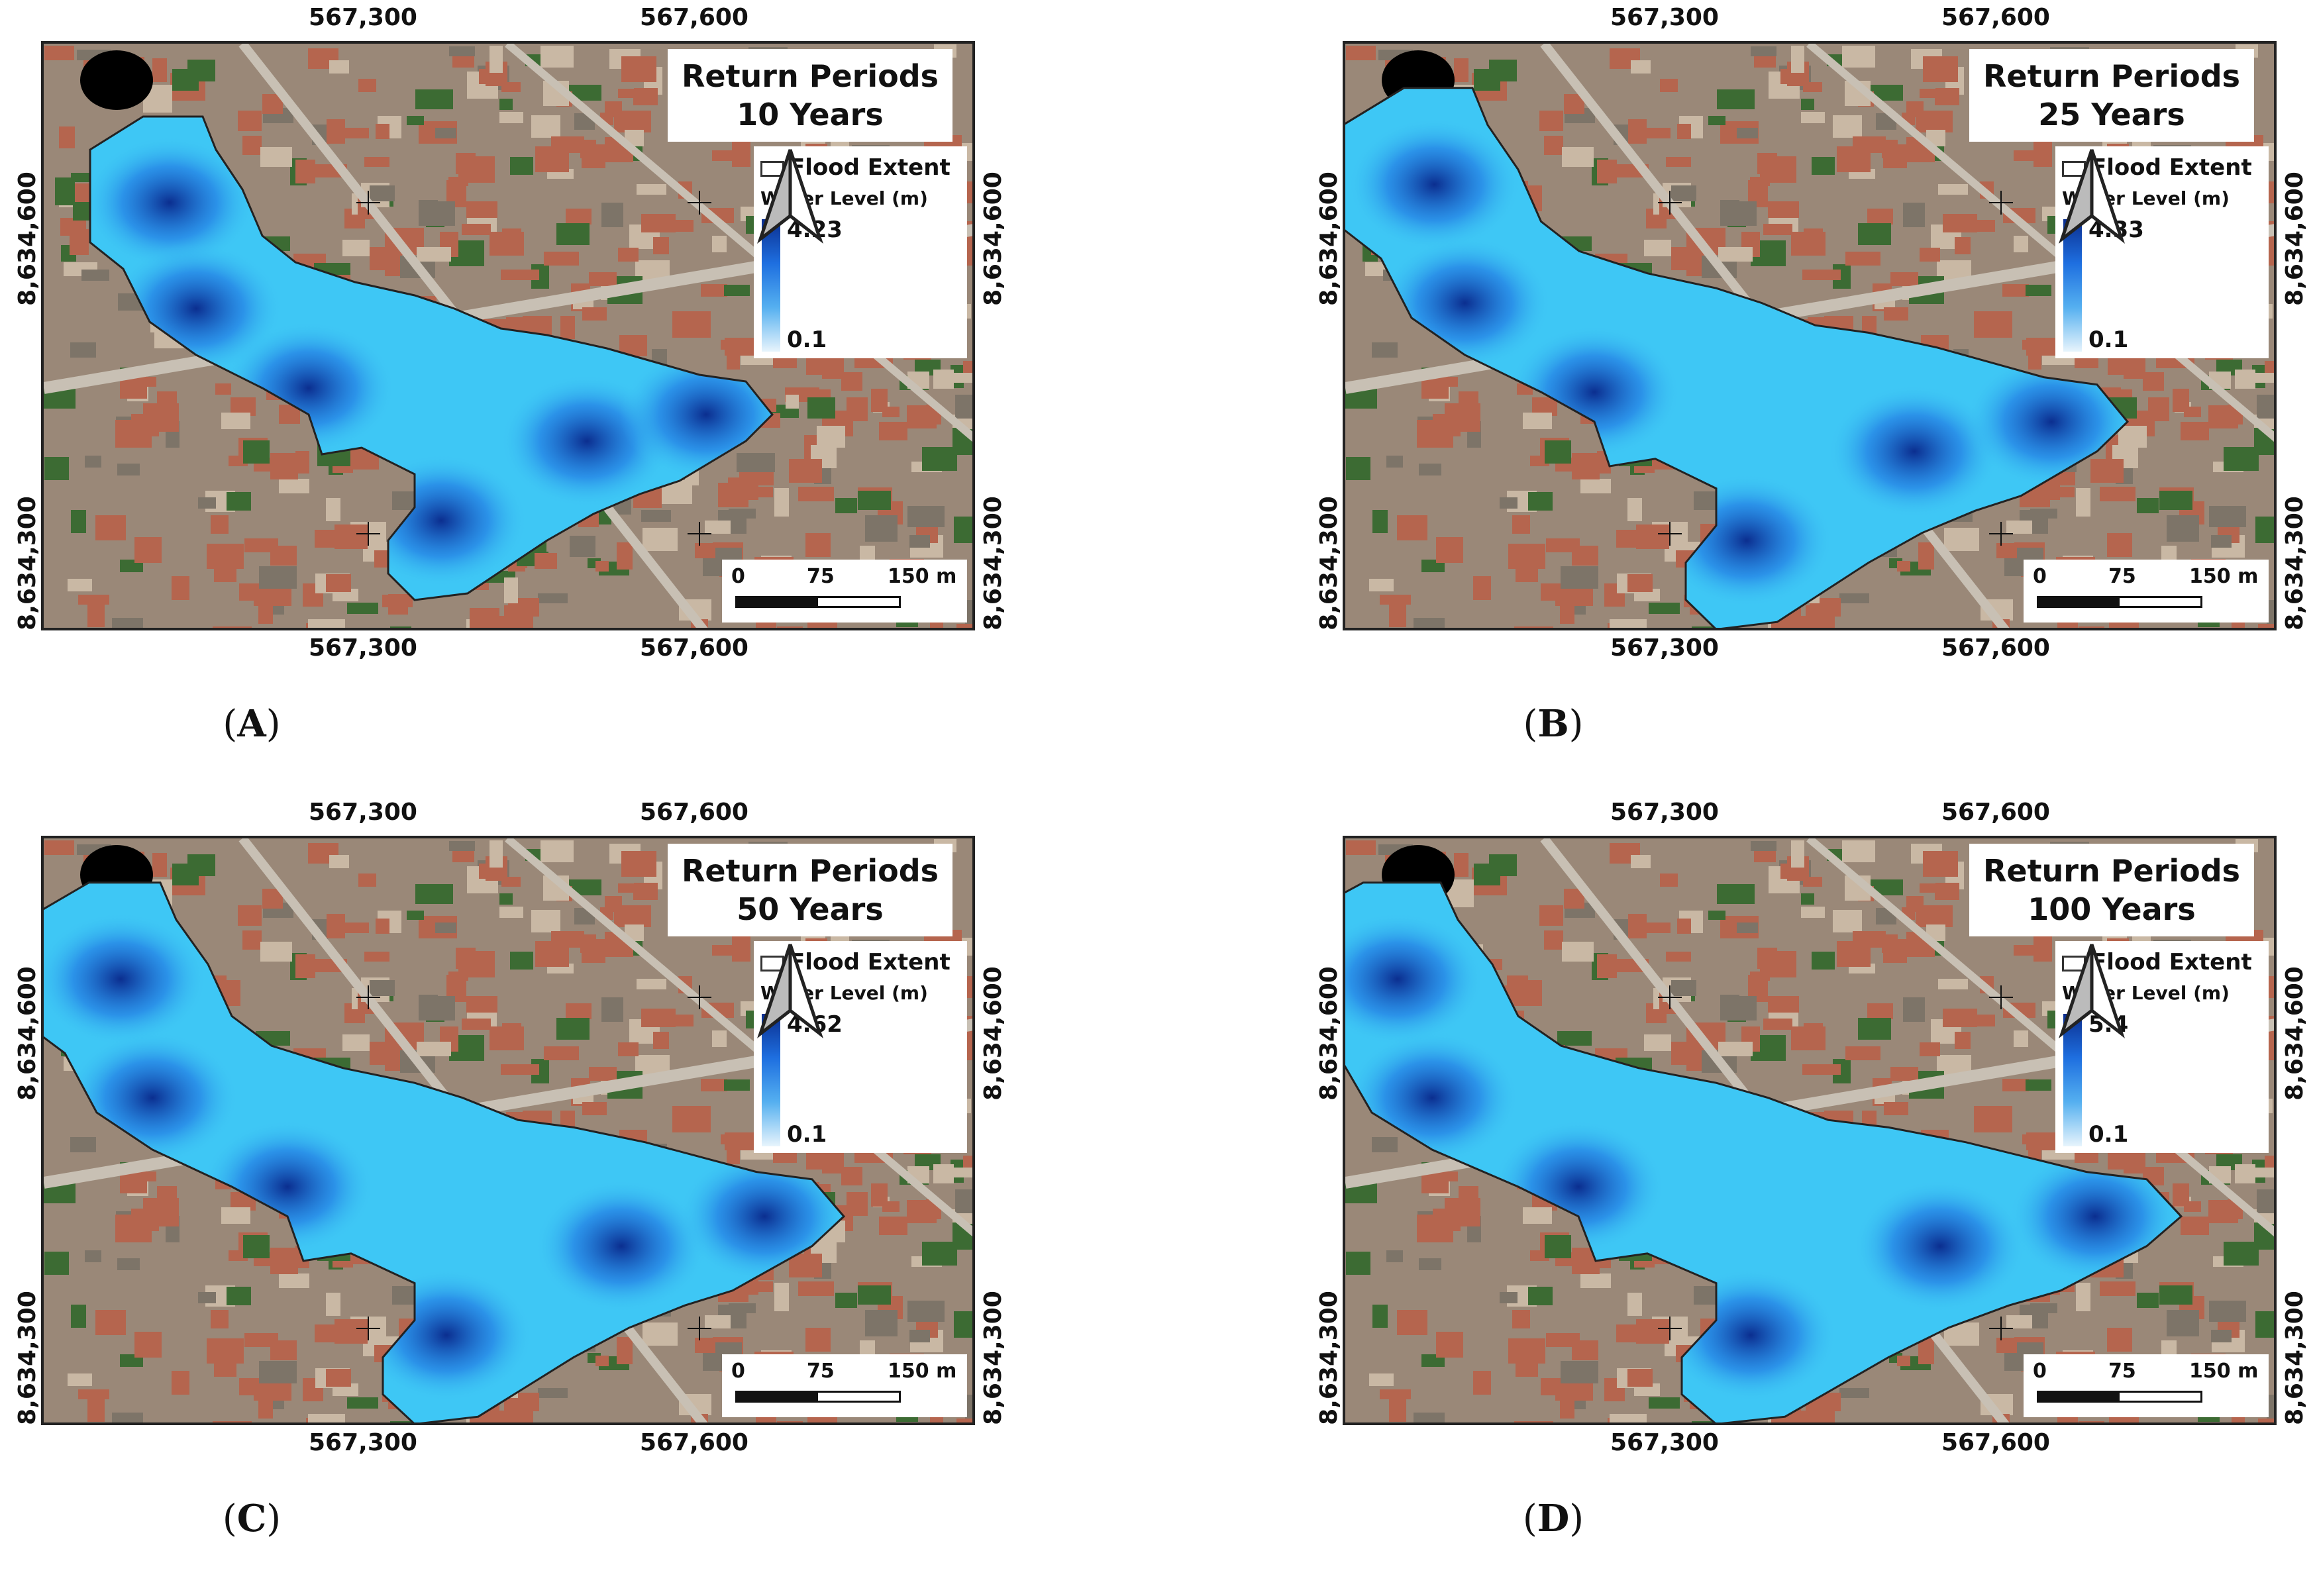  Describe the element at coordinates (1995, 17) in the screenshot. I see `easting-top-right: 567,600` at that location.